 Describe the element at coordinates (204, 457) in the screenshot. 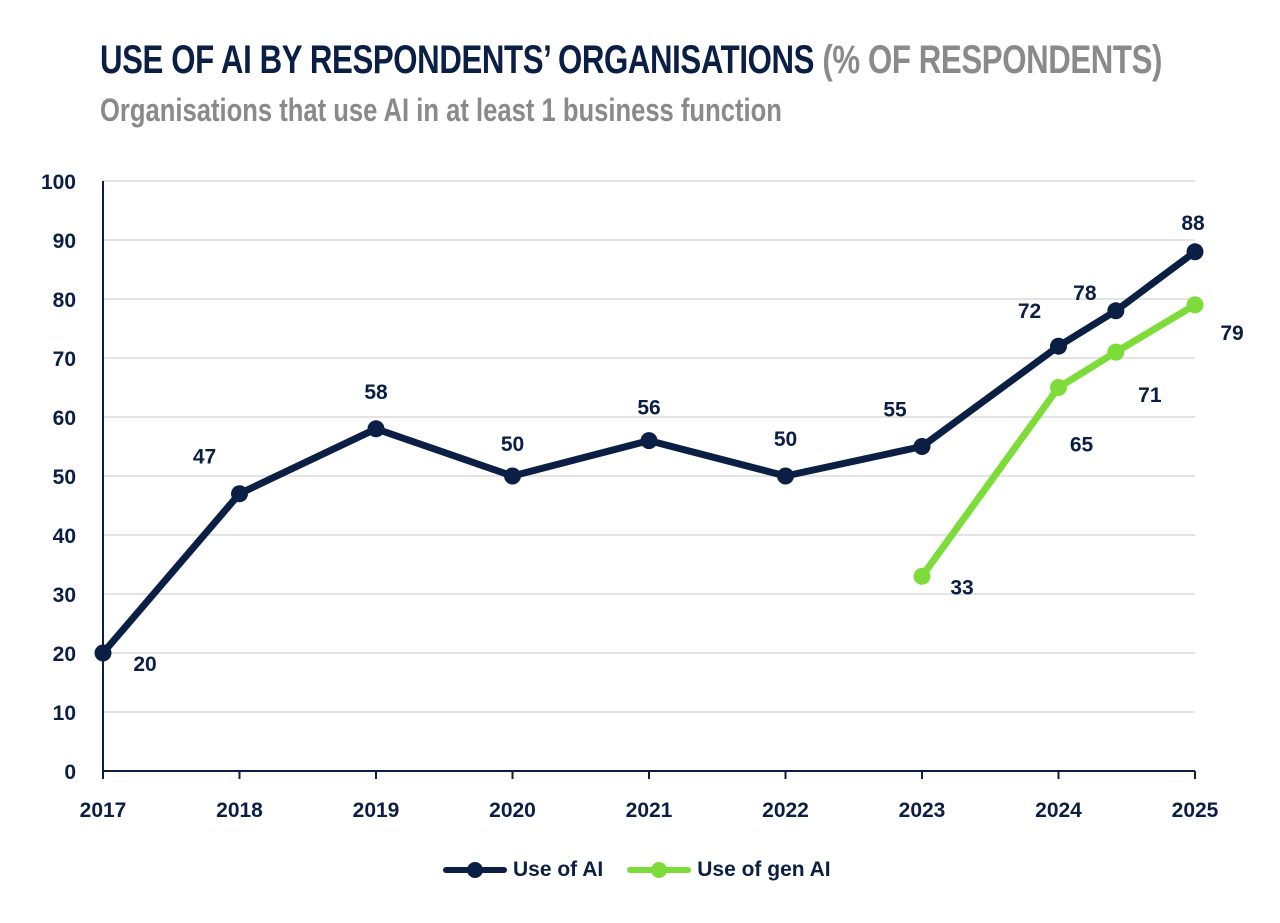

I see `data-label: 47` at that location.